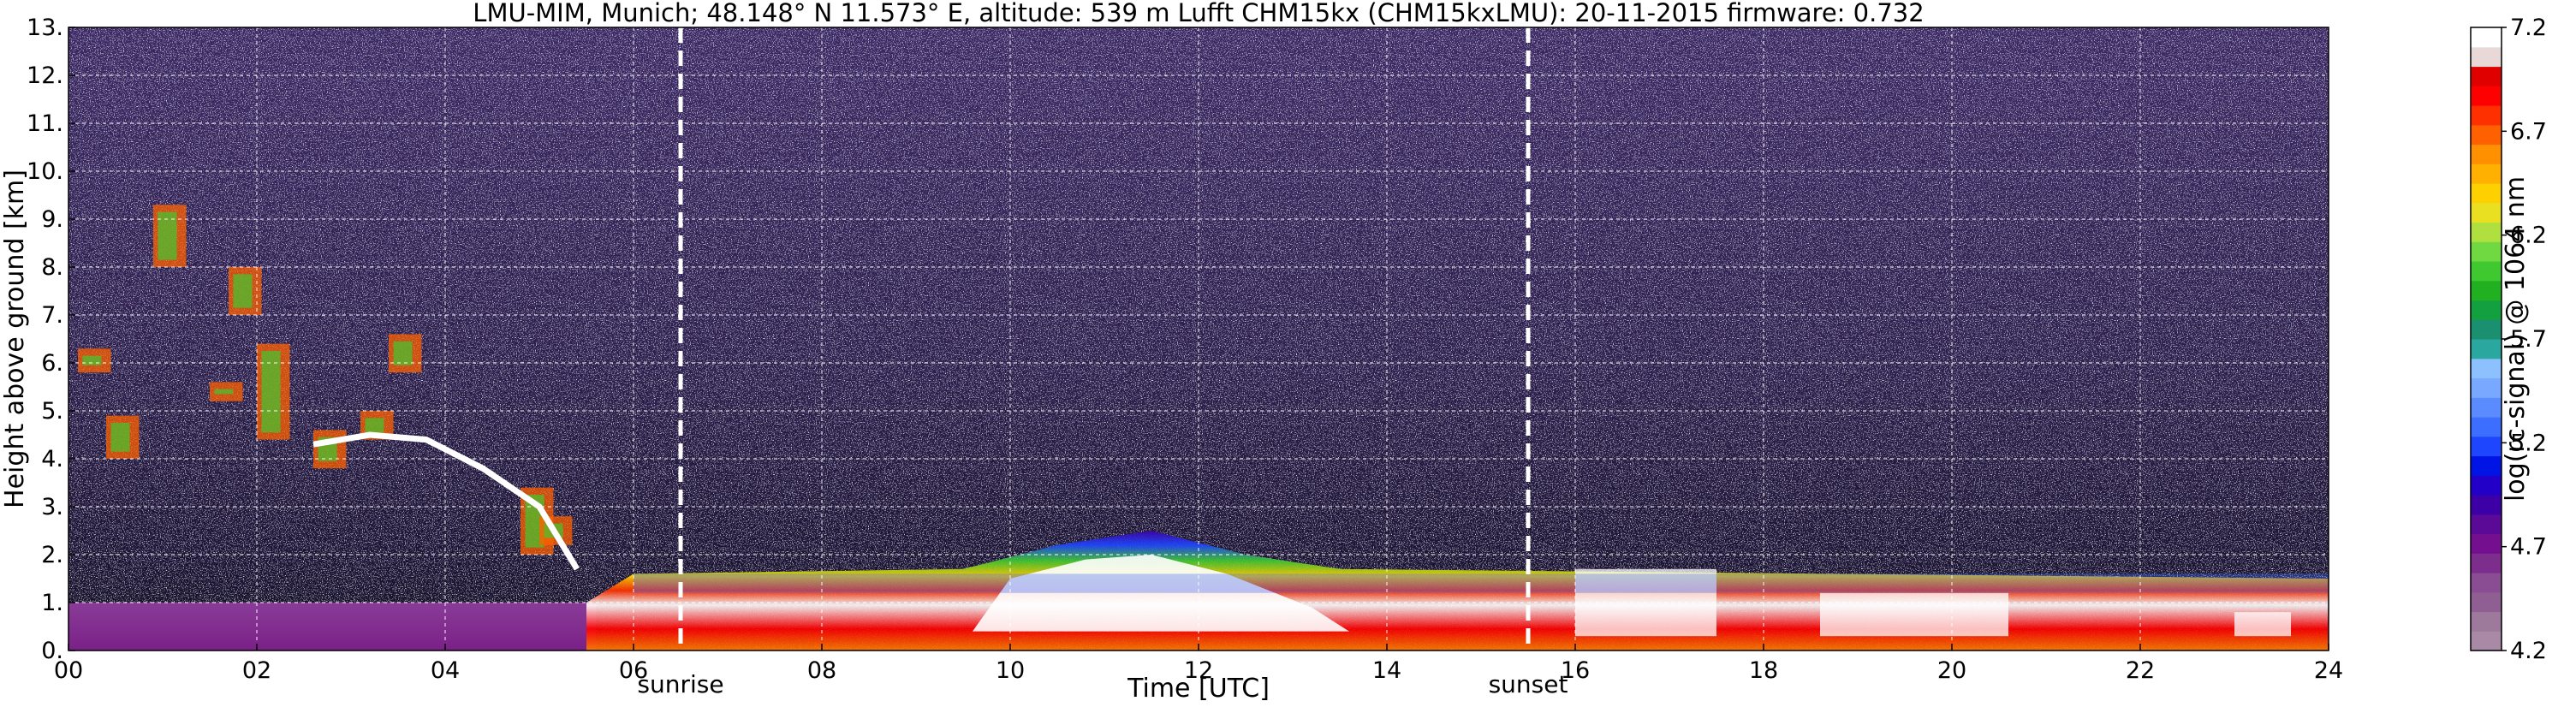 The height and width of the screenshot is (707, 2576). What do you see at coordinates (822, 670) in the screenshot?
I see `x-tick-label: 08` at bounding box center [822, 670].